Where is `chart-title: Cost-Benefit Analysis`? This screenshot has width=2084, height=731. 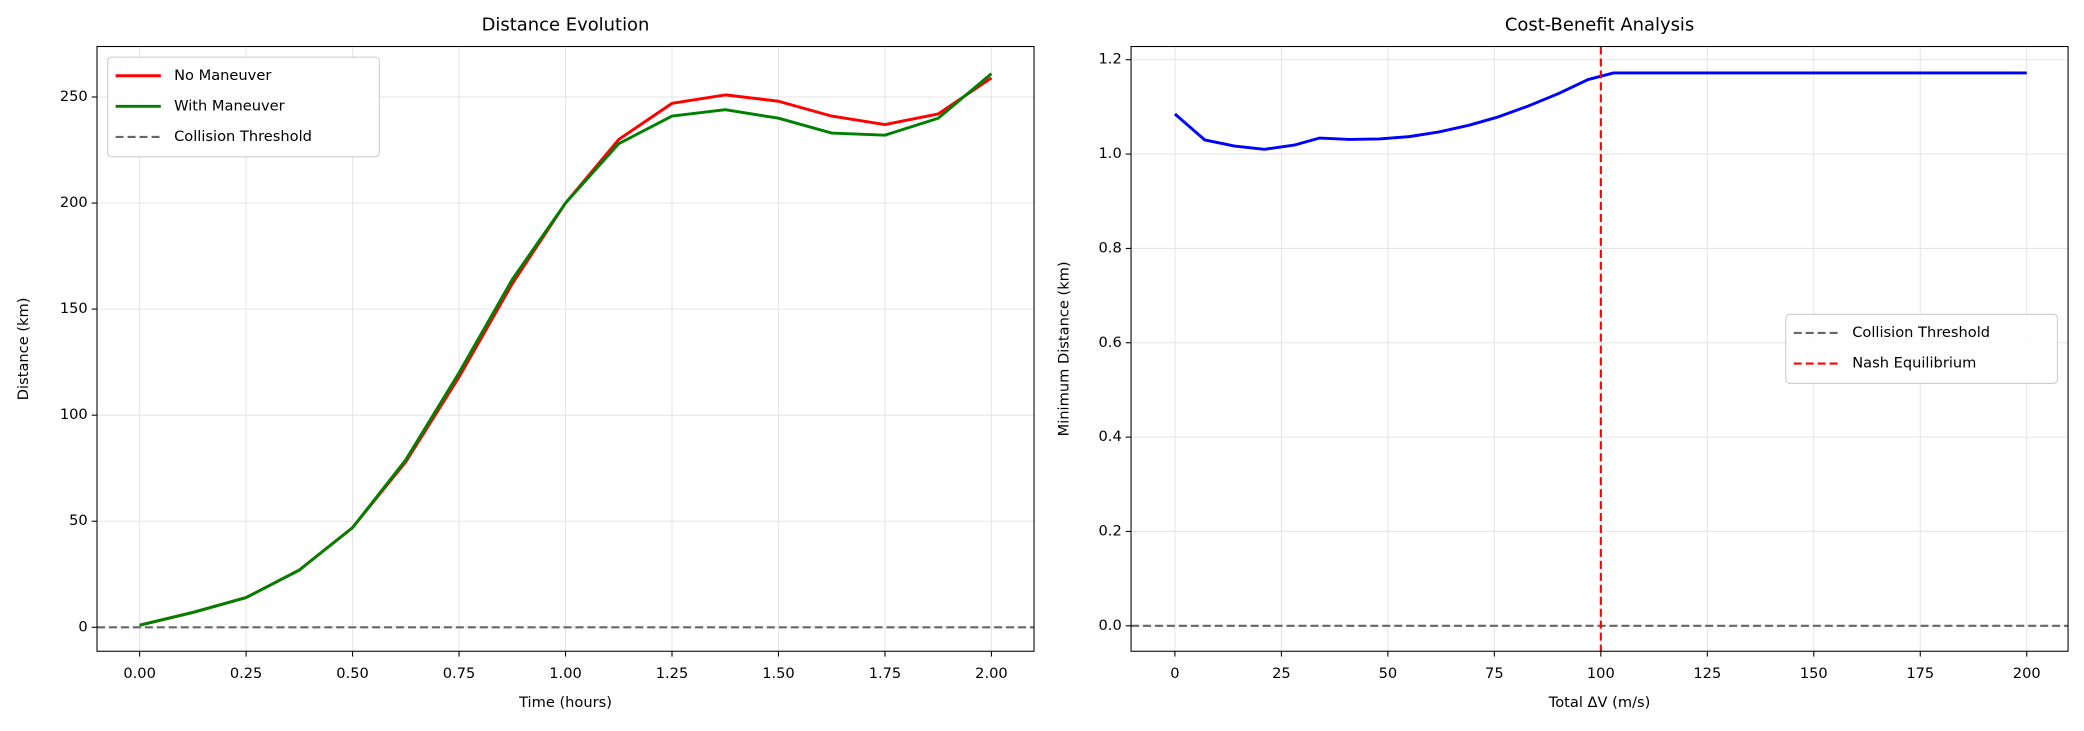 chart-title: Cost-Benefit Analysis is located at coordinates (1599, 24).